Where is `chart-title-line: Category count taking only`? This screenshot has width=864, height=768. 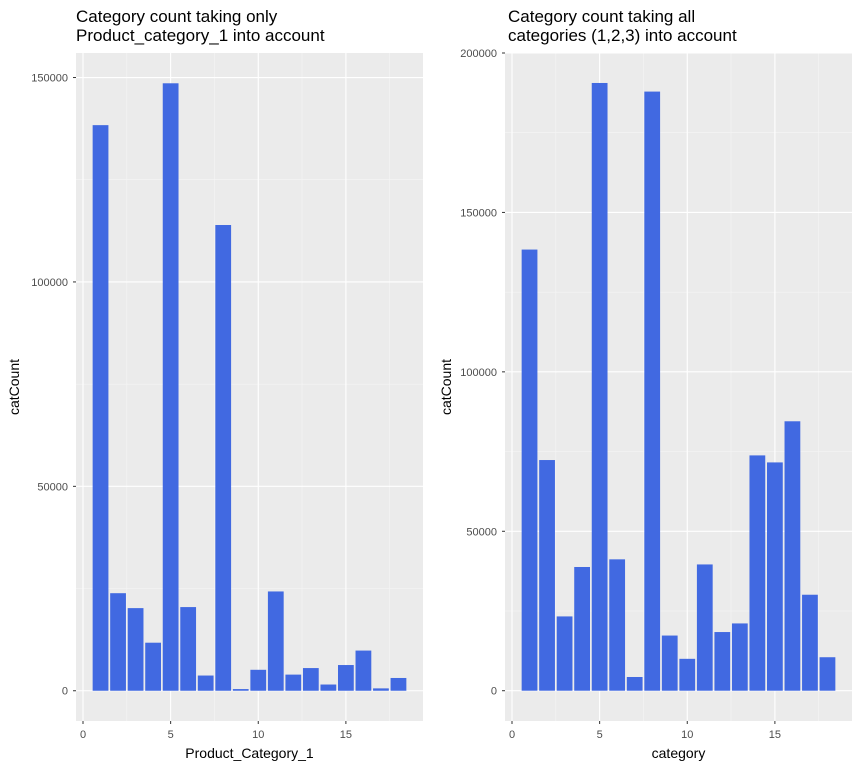
chart-title-line: Category count taking only is located at coordinates (177, 16).